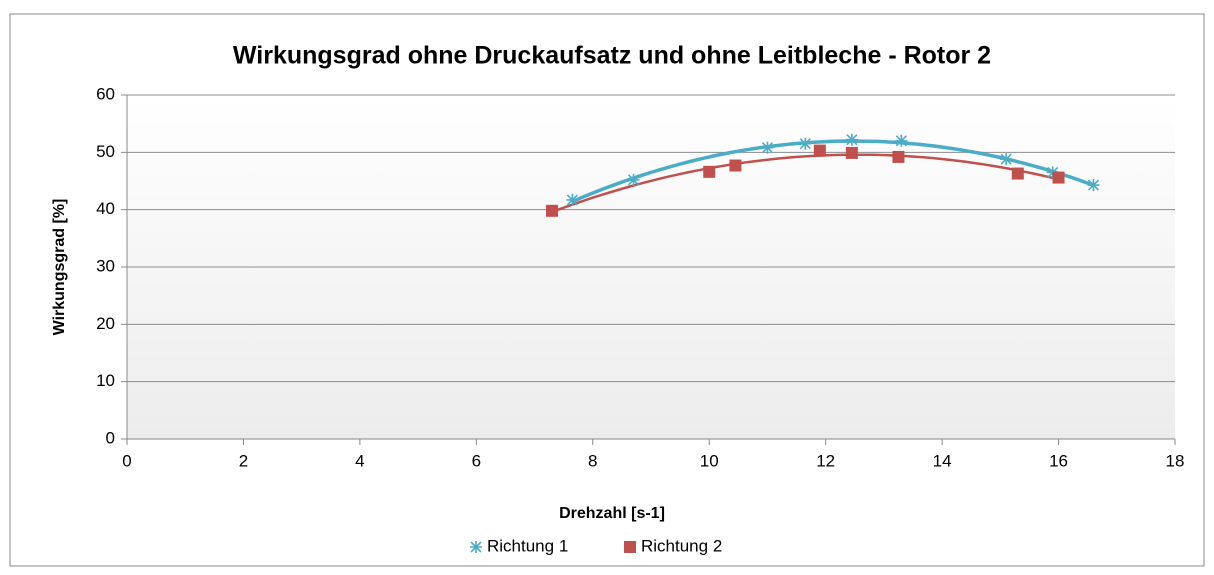 This screenshot has height=575, width=1214. Describe the element at coordinates (942, 460) in the screenshot. I see `x-tick-label: 14` at that location.